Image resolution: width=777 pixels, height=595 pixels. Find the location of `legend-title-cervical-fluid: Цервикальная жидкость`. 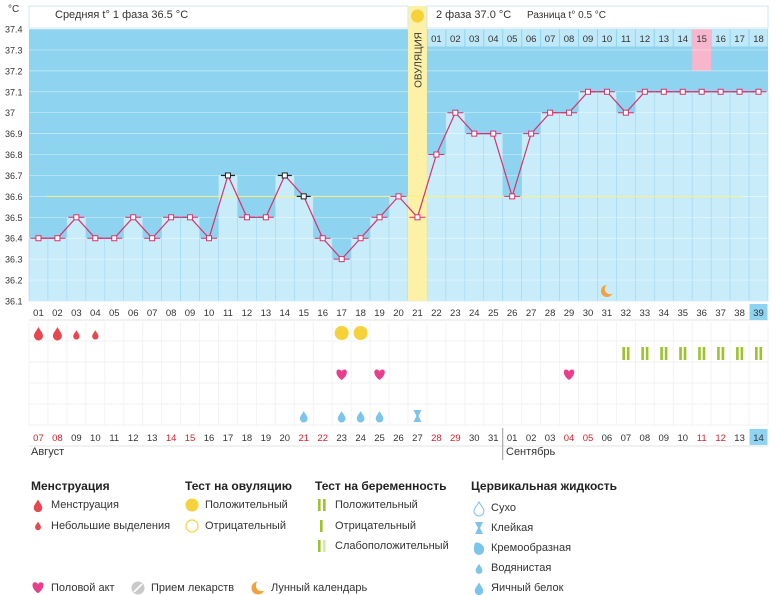

legend-title-cervical-fluid: Цервикальная жидкость is located at coordinates (544, 486).